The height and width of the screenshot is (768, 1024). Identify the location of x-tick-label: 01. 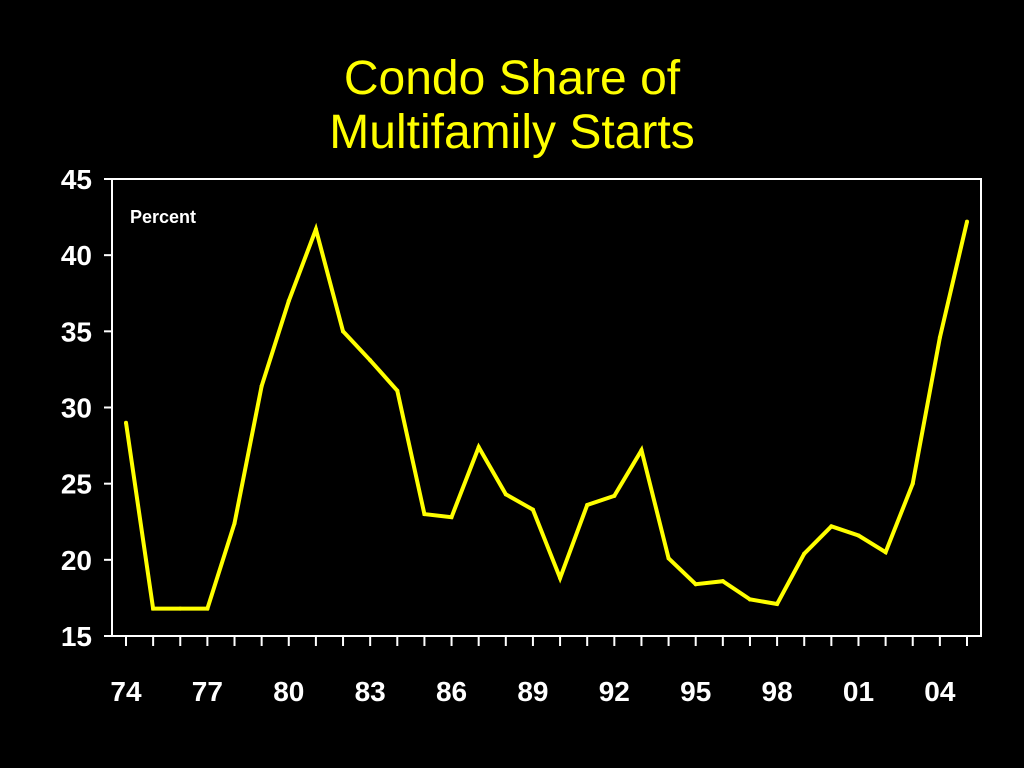
(858, 691).